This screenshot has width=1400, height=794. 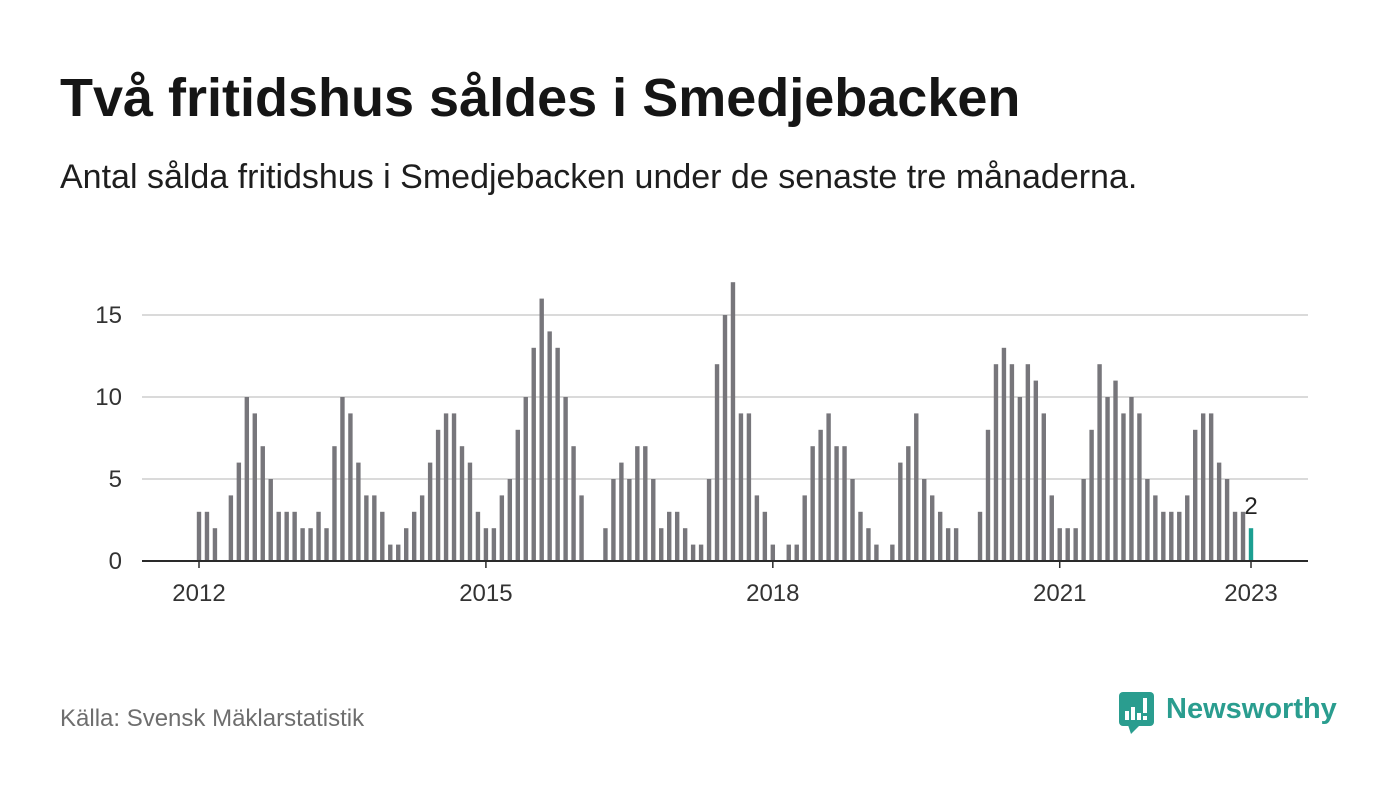 What do you see at coordinates (108, 315) in the screenshot?
I see `y-tick-label: 15` at bounding box center [108, 315].